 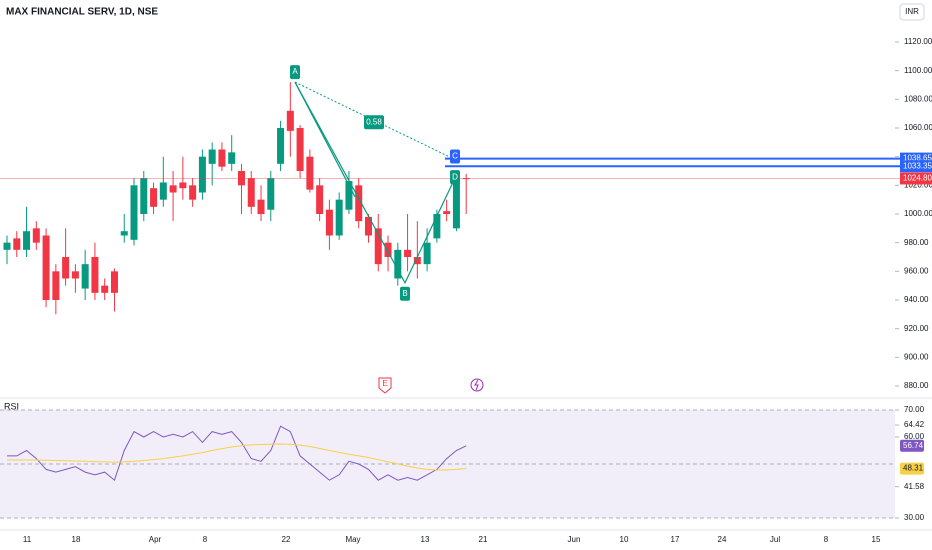 I want to click on rsi-value-label: 56.74, so click(x=913, y=445).